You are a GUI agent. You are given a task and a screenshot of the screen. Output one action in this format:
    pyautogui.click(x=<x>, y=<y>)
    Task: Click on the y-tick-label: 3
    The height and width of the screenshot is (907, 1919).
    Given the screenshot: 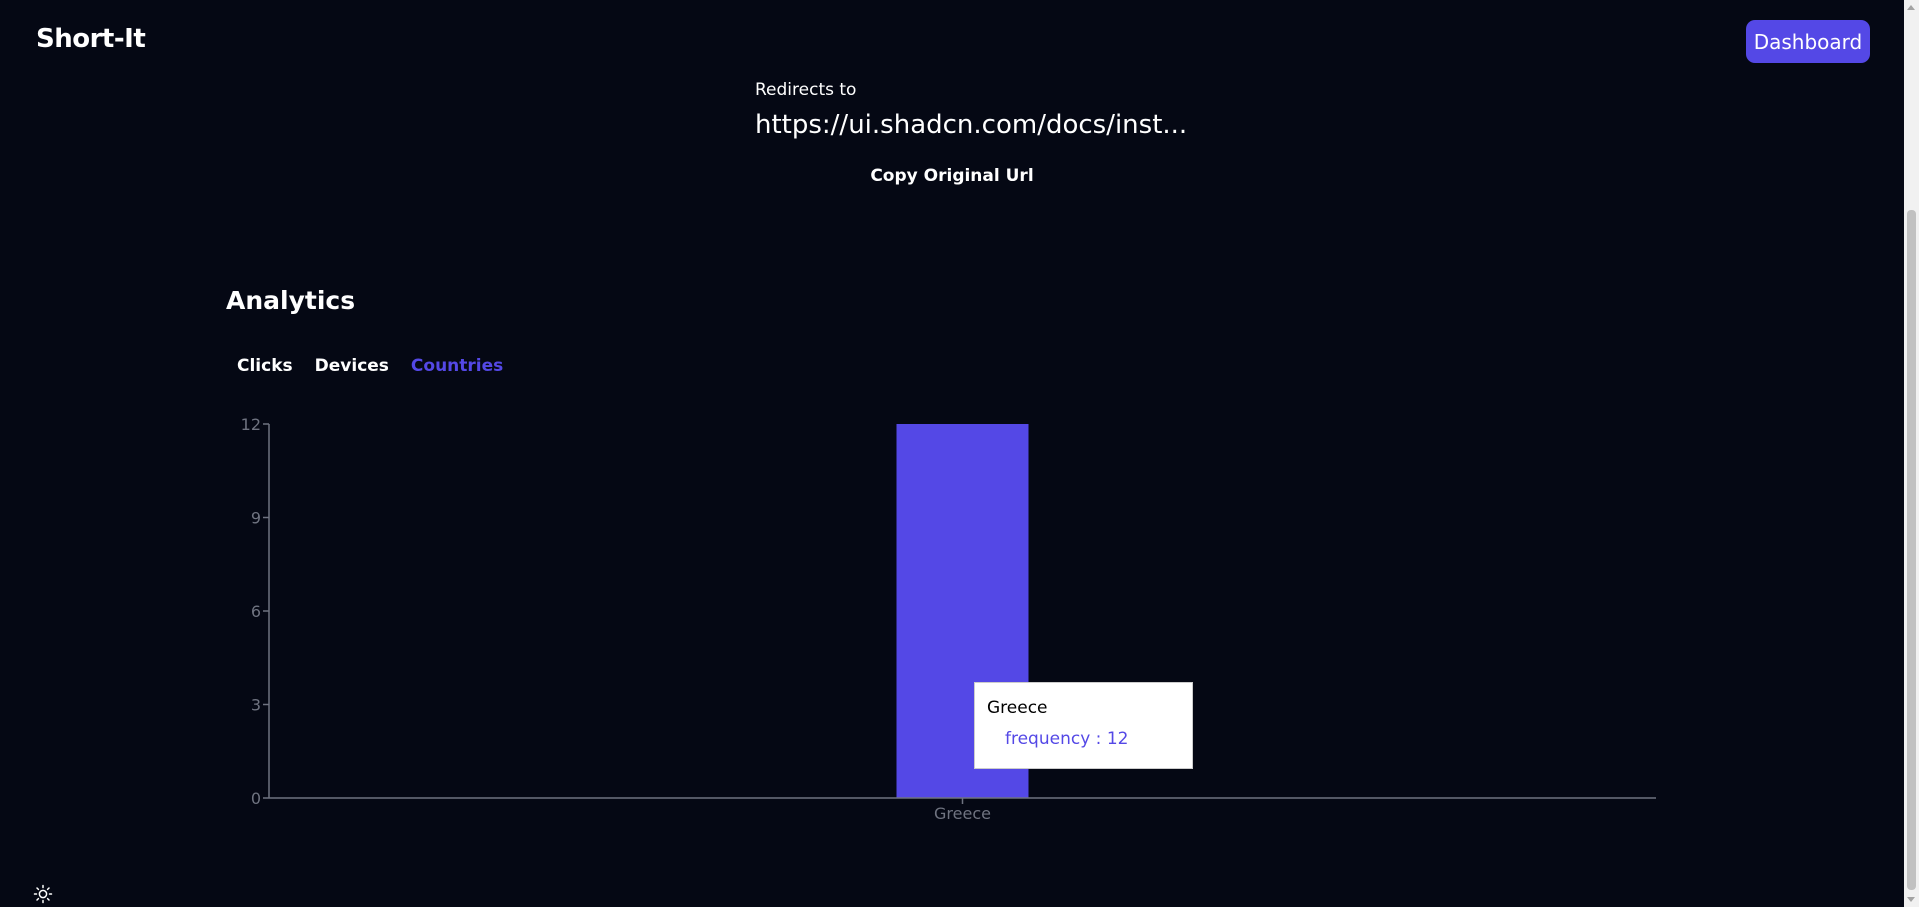 What is the action you would take?
    pyautogui.click(x=256, y=705)
    